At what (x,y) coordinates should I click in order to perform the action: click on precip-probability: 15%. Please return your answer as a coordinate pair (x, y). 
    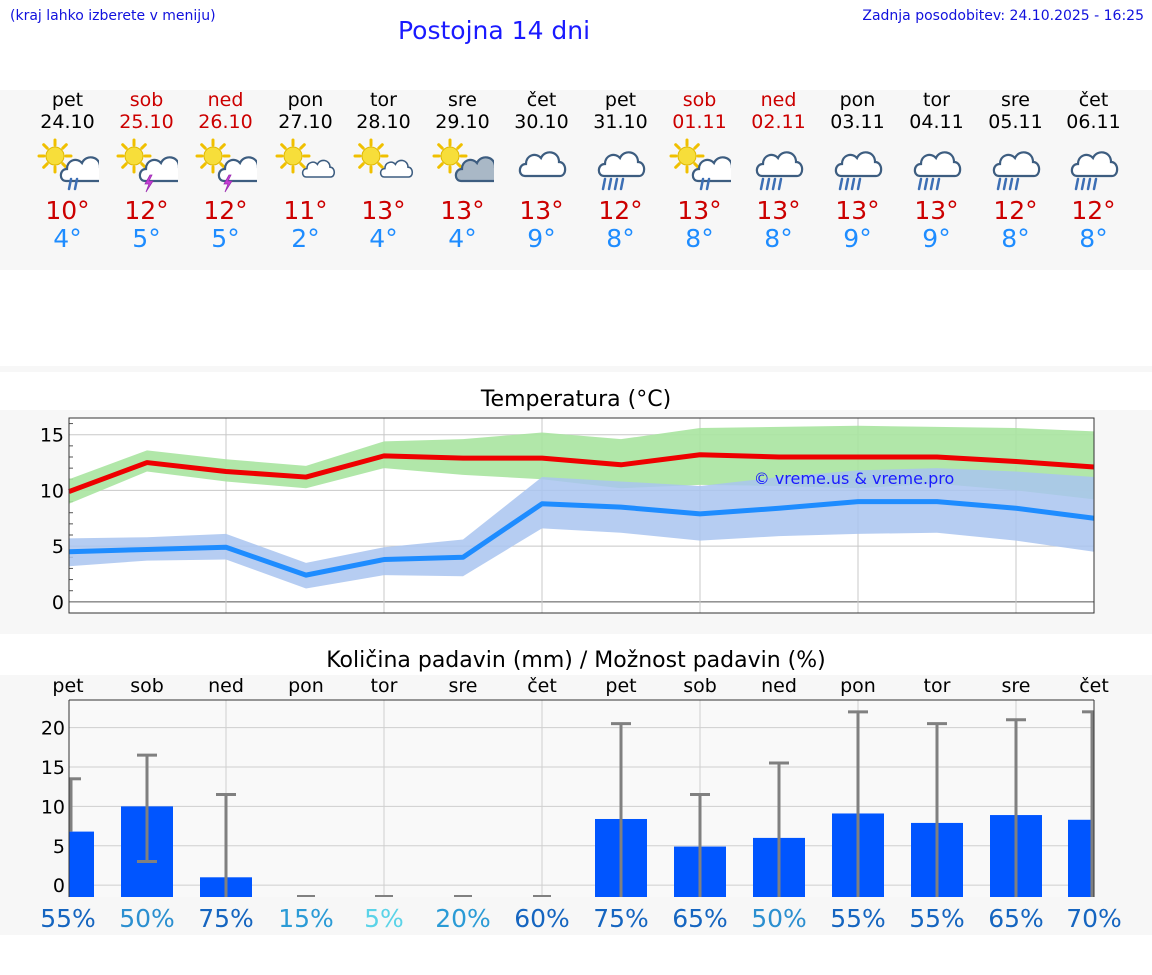
    Looking at the image, I should click on (306, 918).